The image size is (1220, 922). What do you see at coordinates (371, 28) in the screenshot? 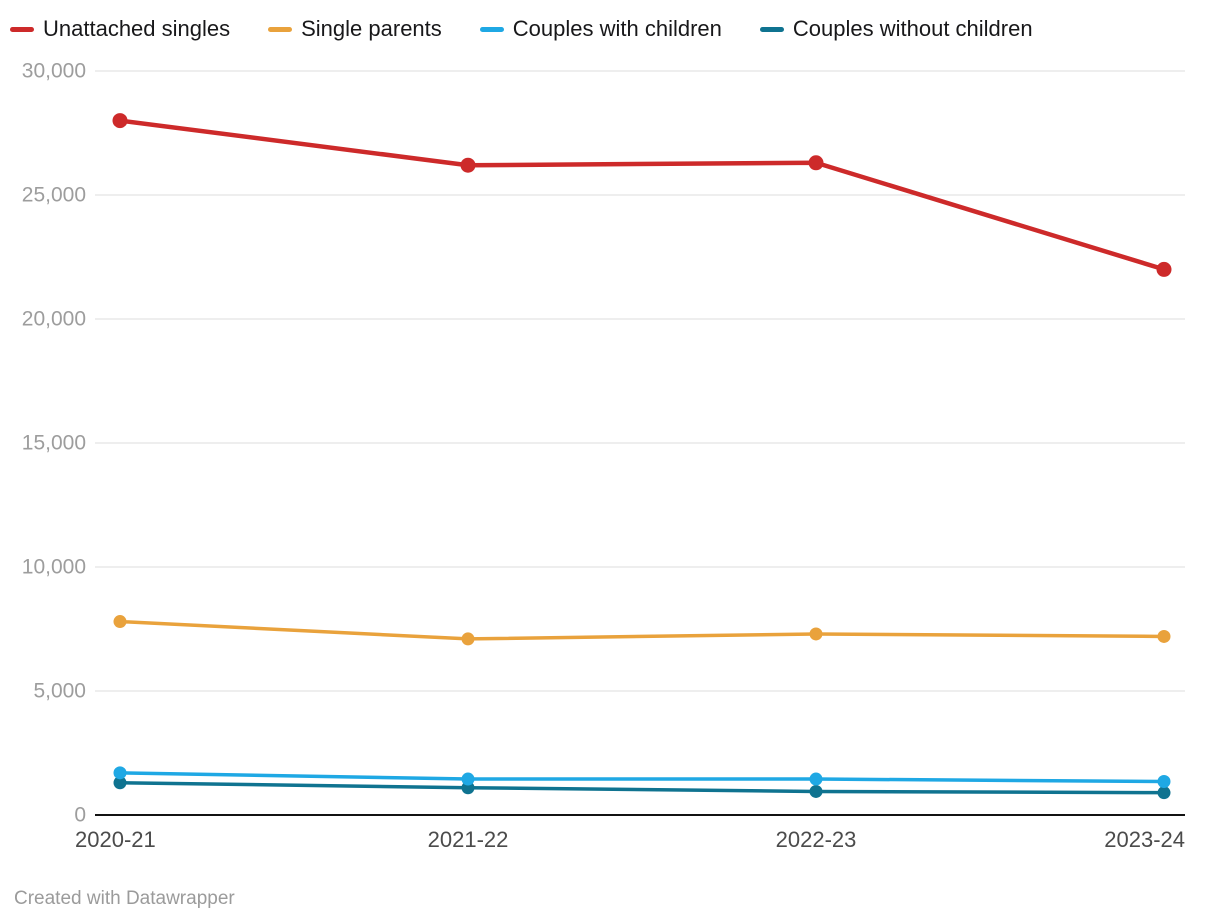
I see `legend-label: Single parents` at bounding box center [371, 28].